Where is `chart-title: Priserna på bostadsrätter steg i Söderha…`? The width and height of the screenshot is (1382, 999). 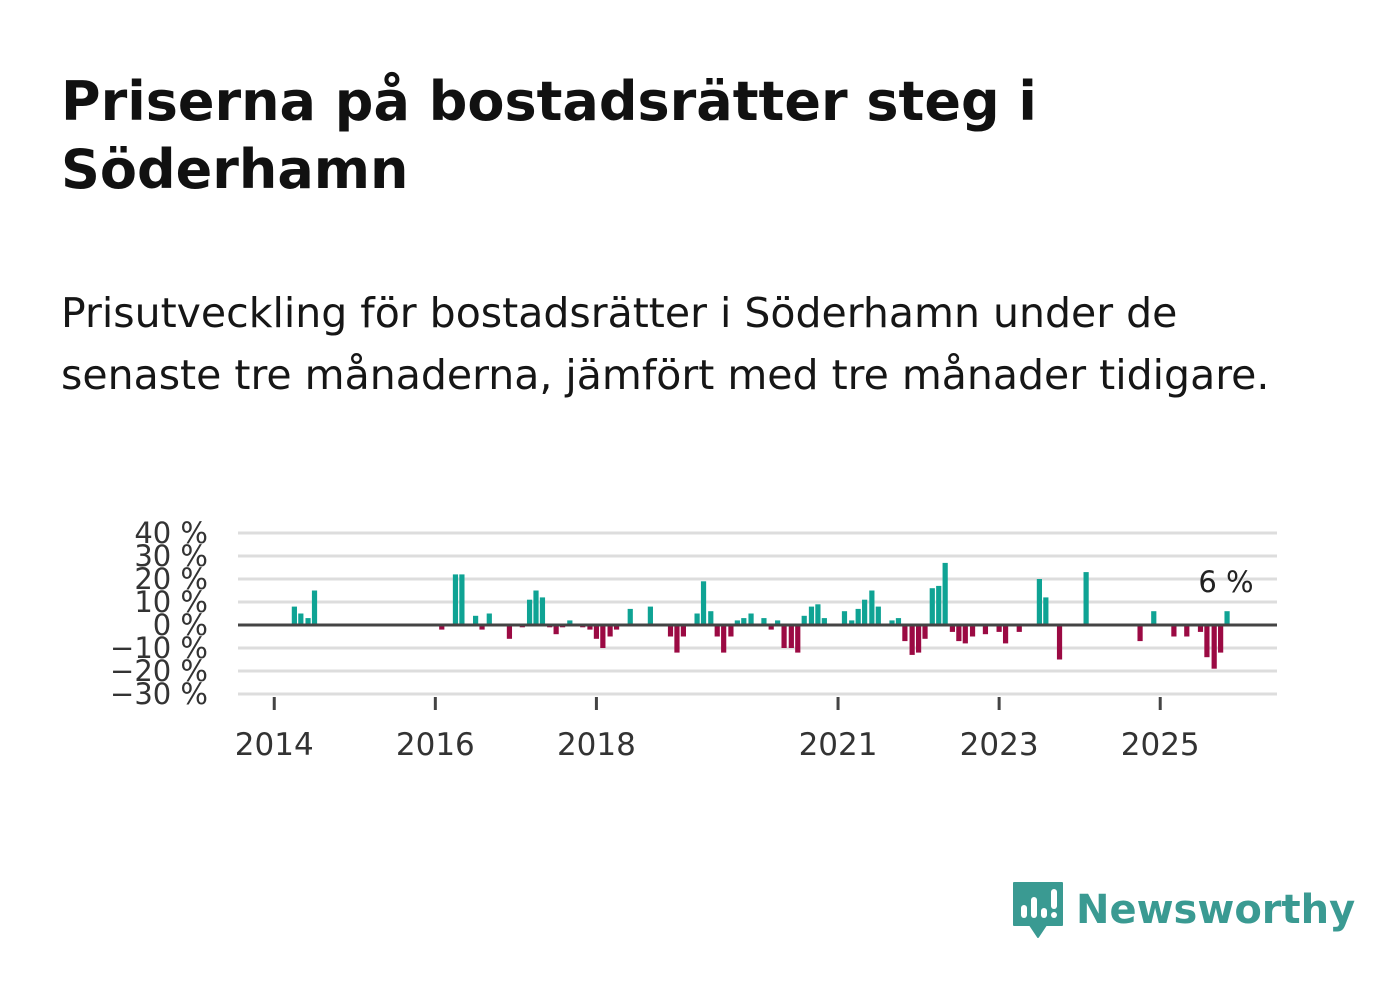 chart-title: Priserna på bostadsrätter steg i Söderha… is located at coordinates (549, 135).